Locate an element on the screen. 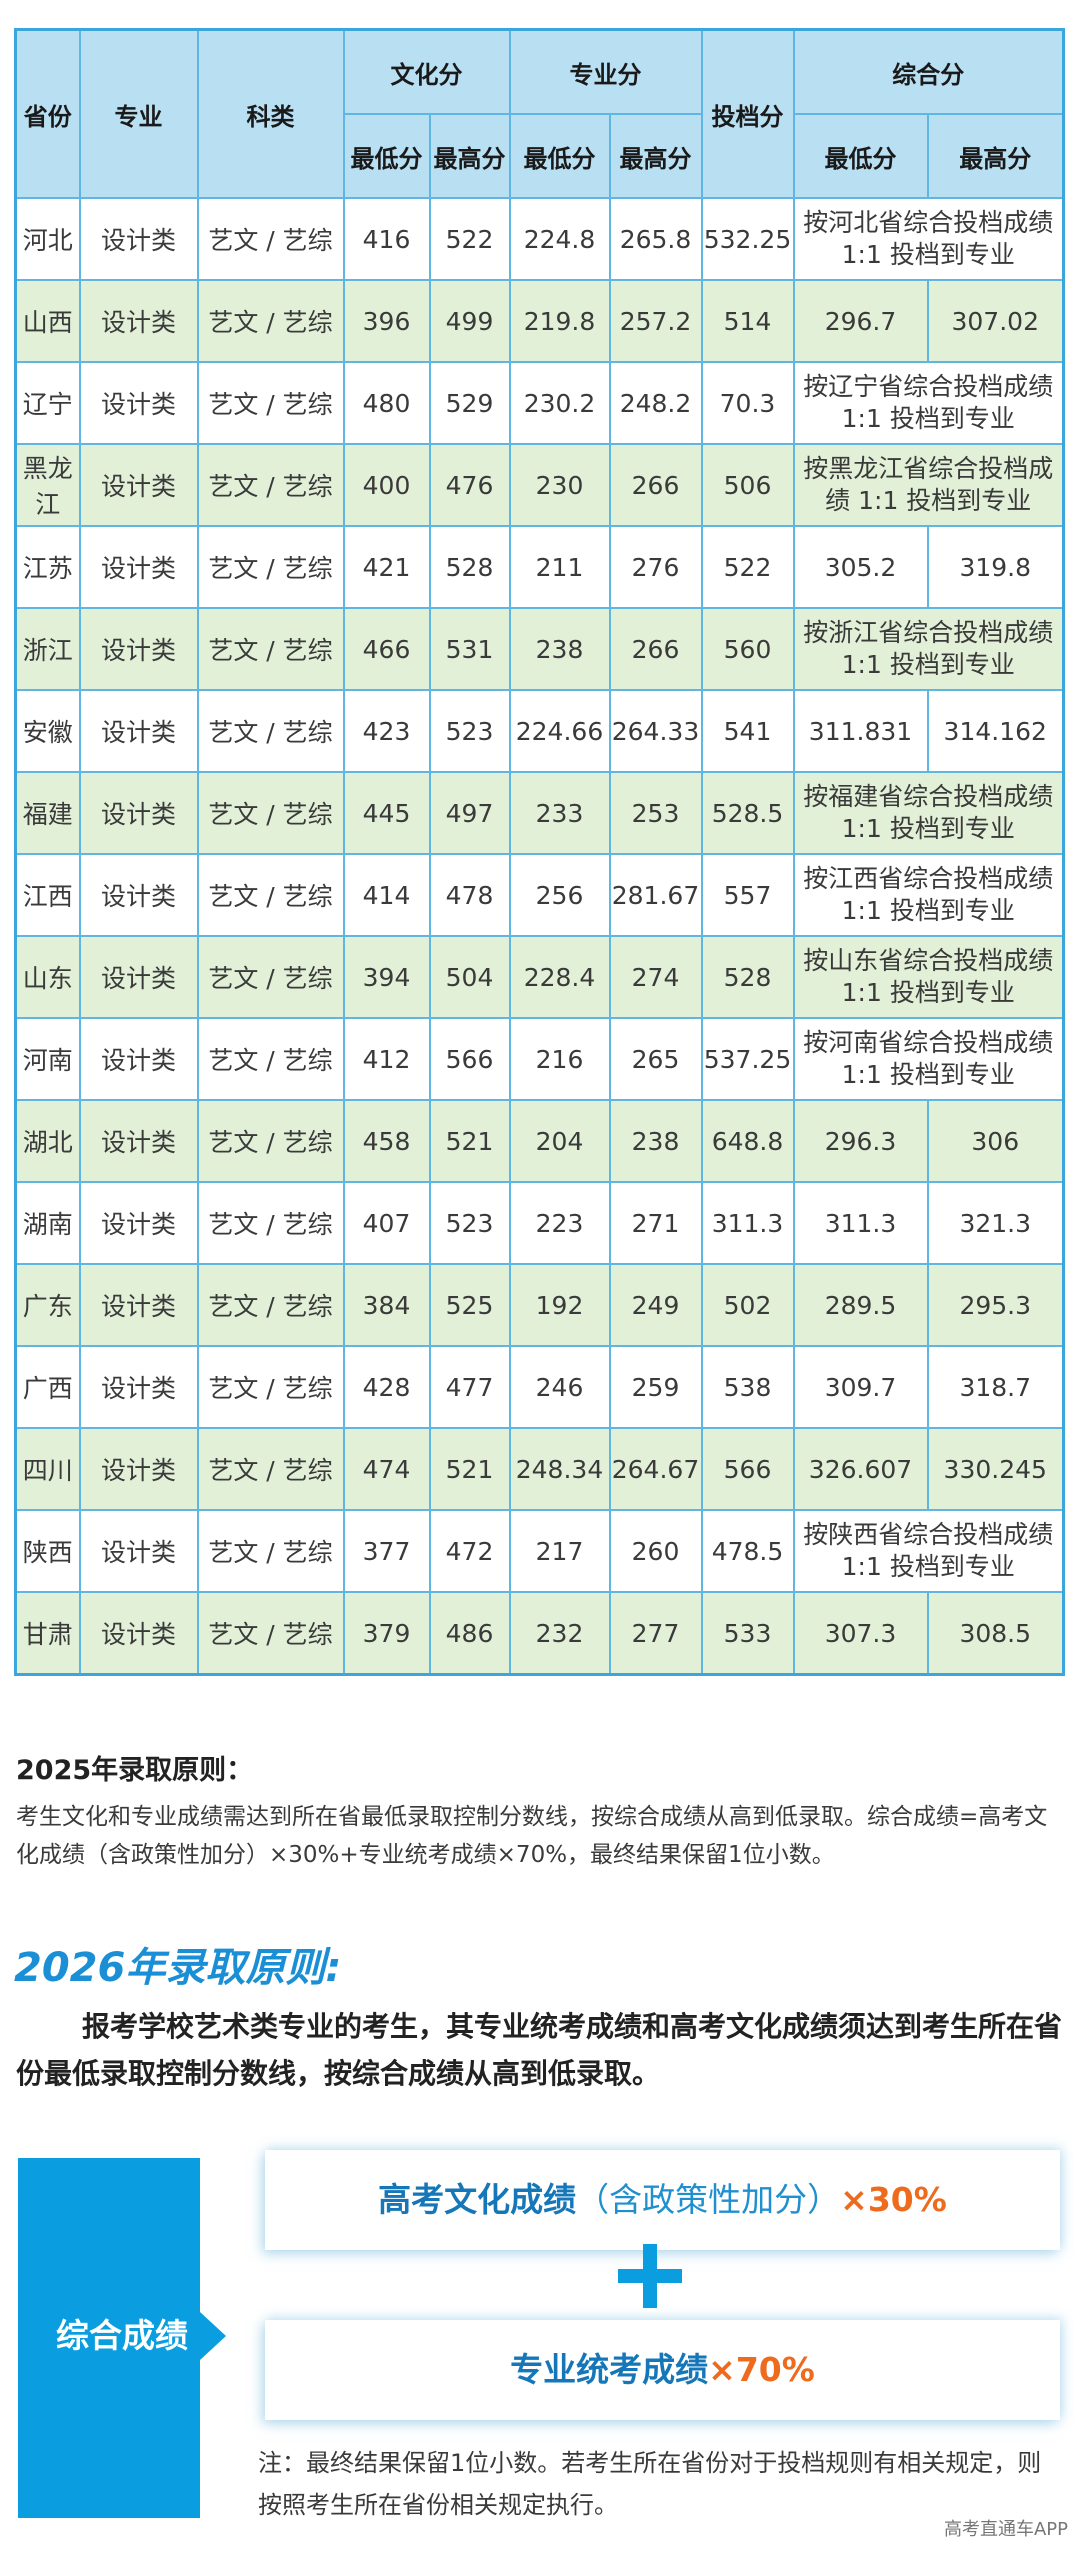 This screenshot has height=2556, width=1080. header-culture: 文化分 is located at coordinates (426, 71).